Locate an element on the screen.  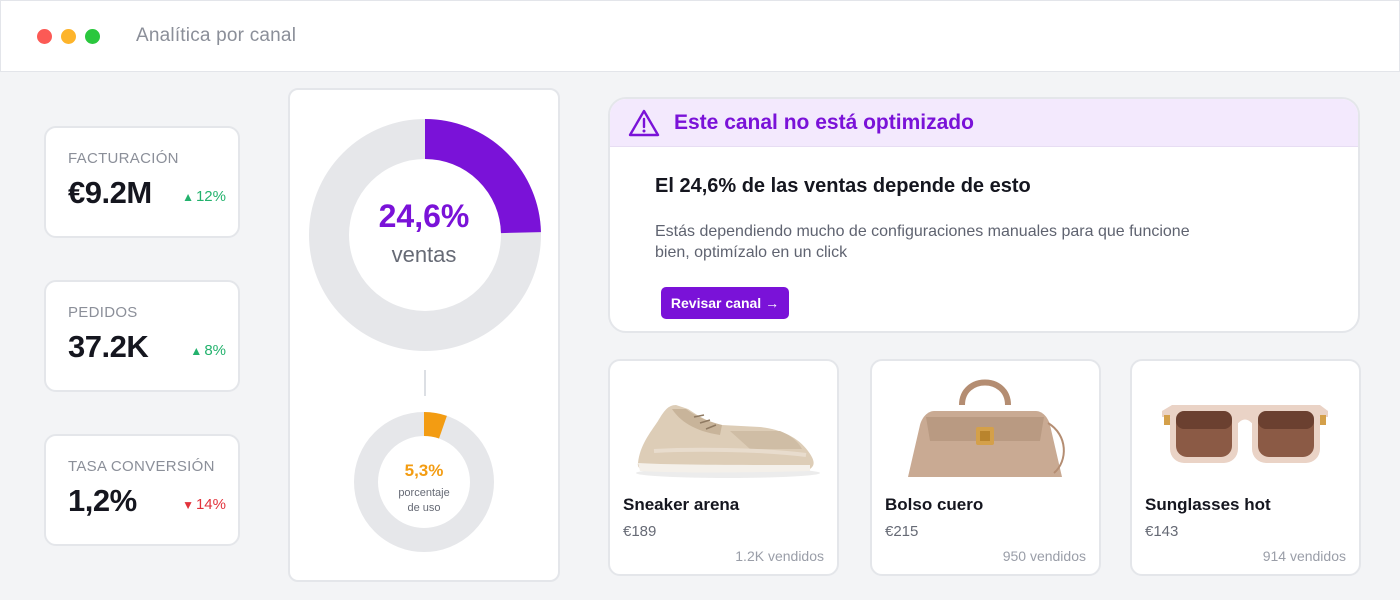
alert-title: Este canal no está optimizado is located at coordinates (824, 122).